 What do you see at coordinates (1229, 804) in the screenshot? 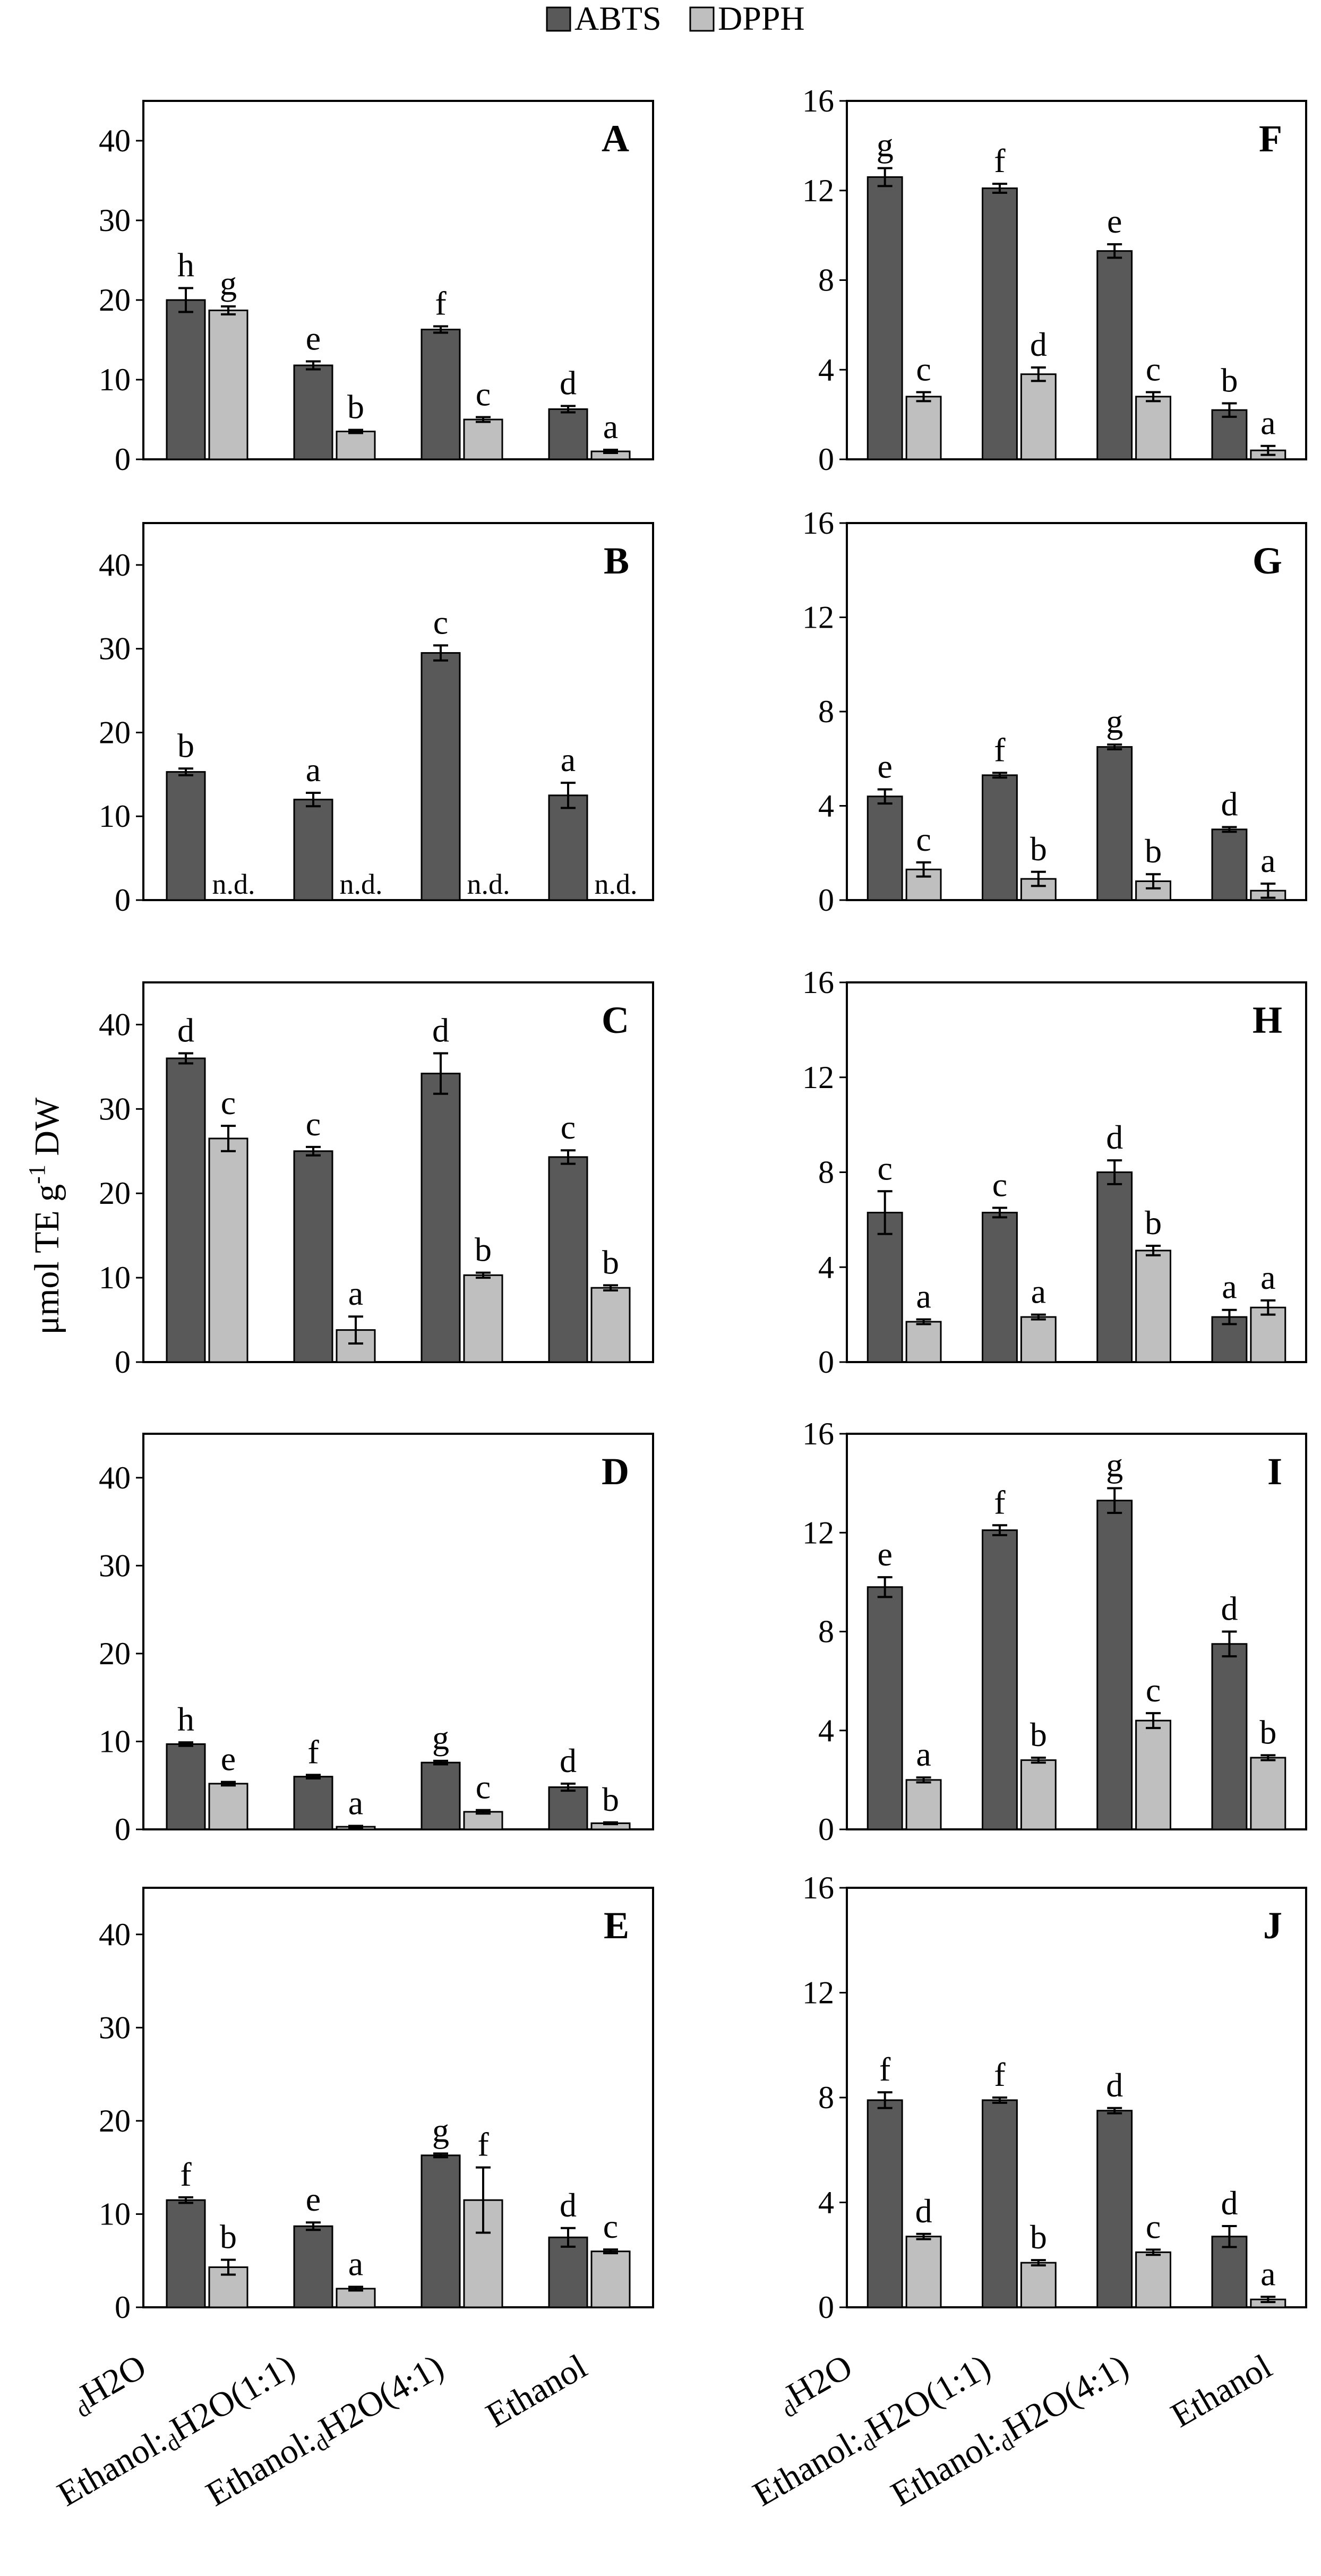
I see `sig-letter-G: d` at bounding box center [1229, 804].